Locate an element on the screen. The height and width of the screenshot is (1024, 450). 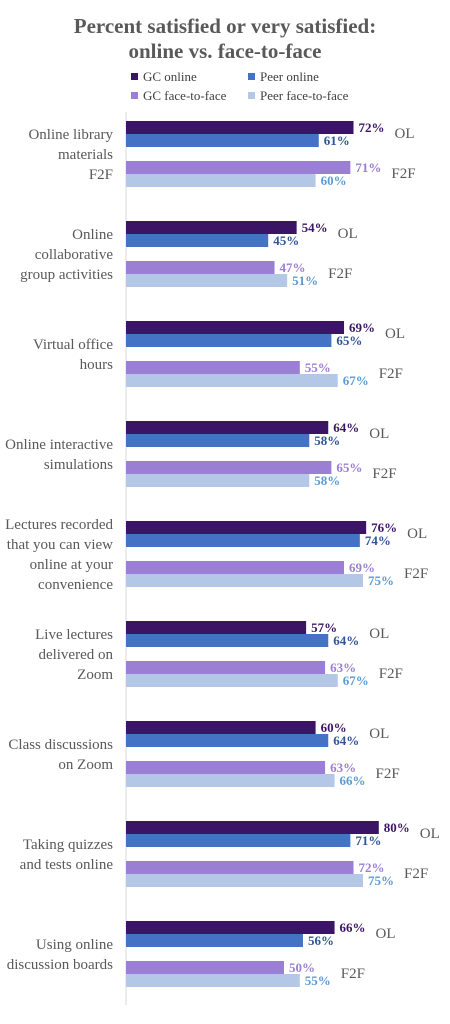
category-1-group-label-ol: OL is located at coordinates (405, 134).